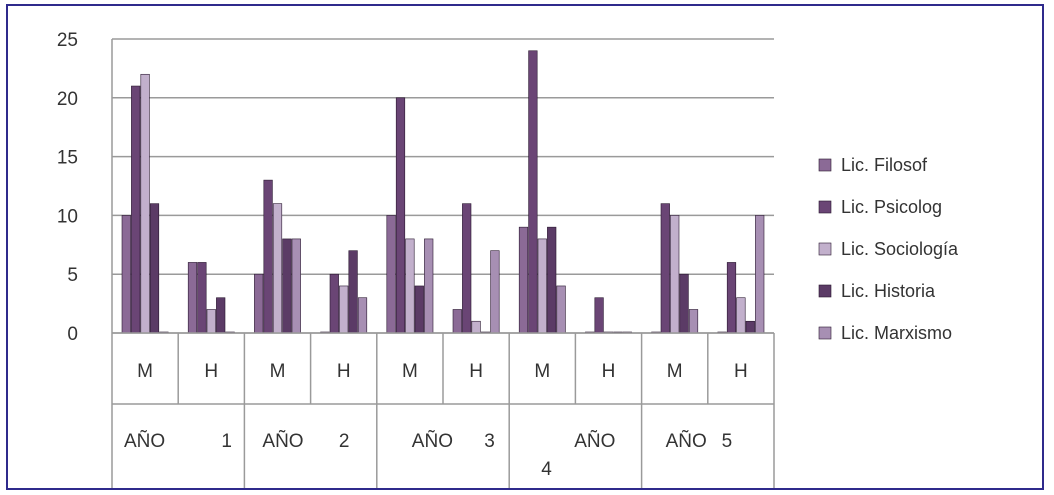 This screenshot has width=1054, height=495. Describe the element at coordinates (287, 286) in the screenshot. I see `bar-s3-c2` at that location.